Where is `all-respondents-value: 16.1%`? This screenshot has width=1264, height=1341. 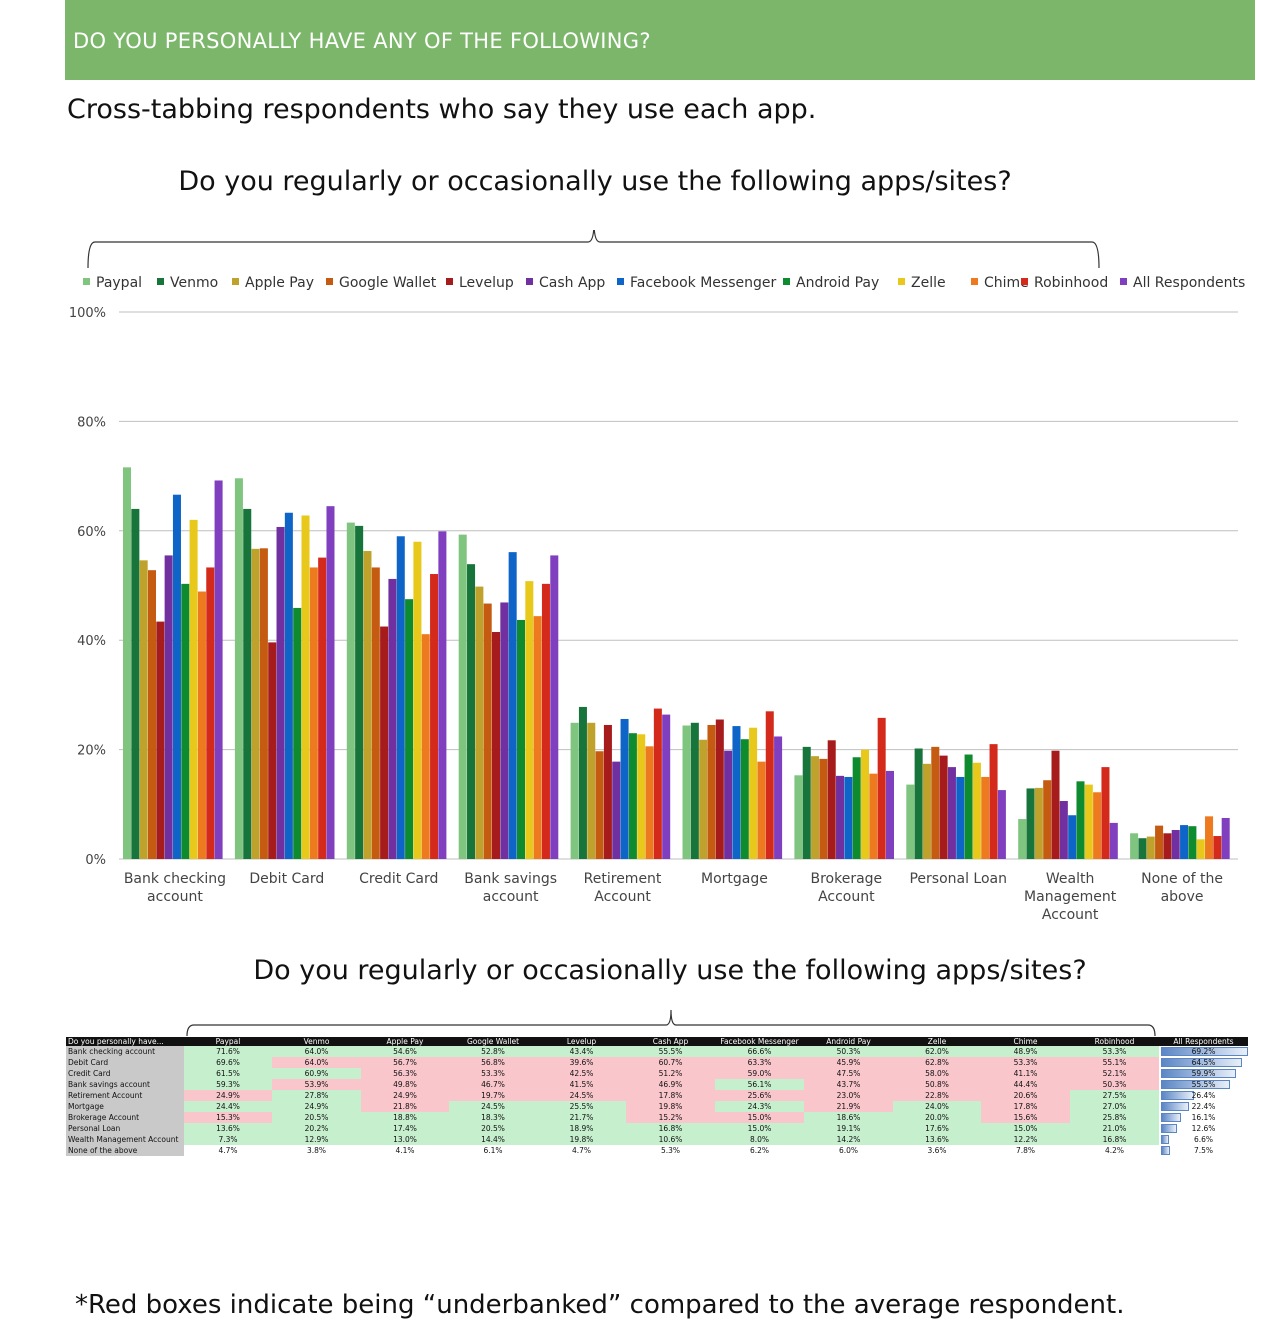 all-respondents-value: 16.1% is located at coordinates (1203, 1117).